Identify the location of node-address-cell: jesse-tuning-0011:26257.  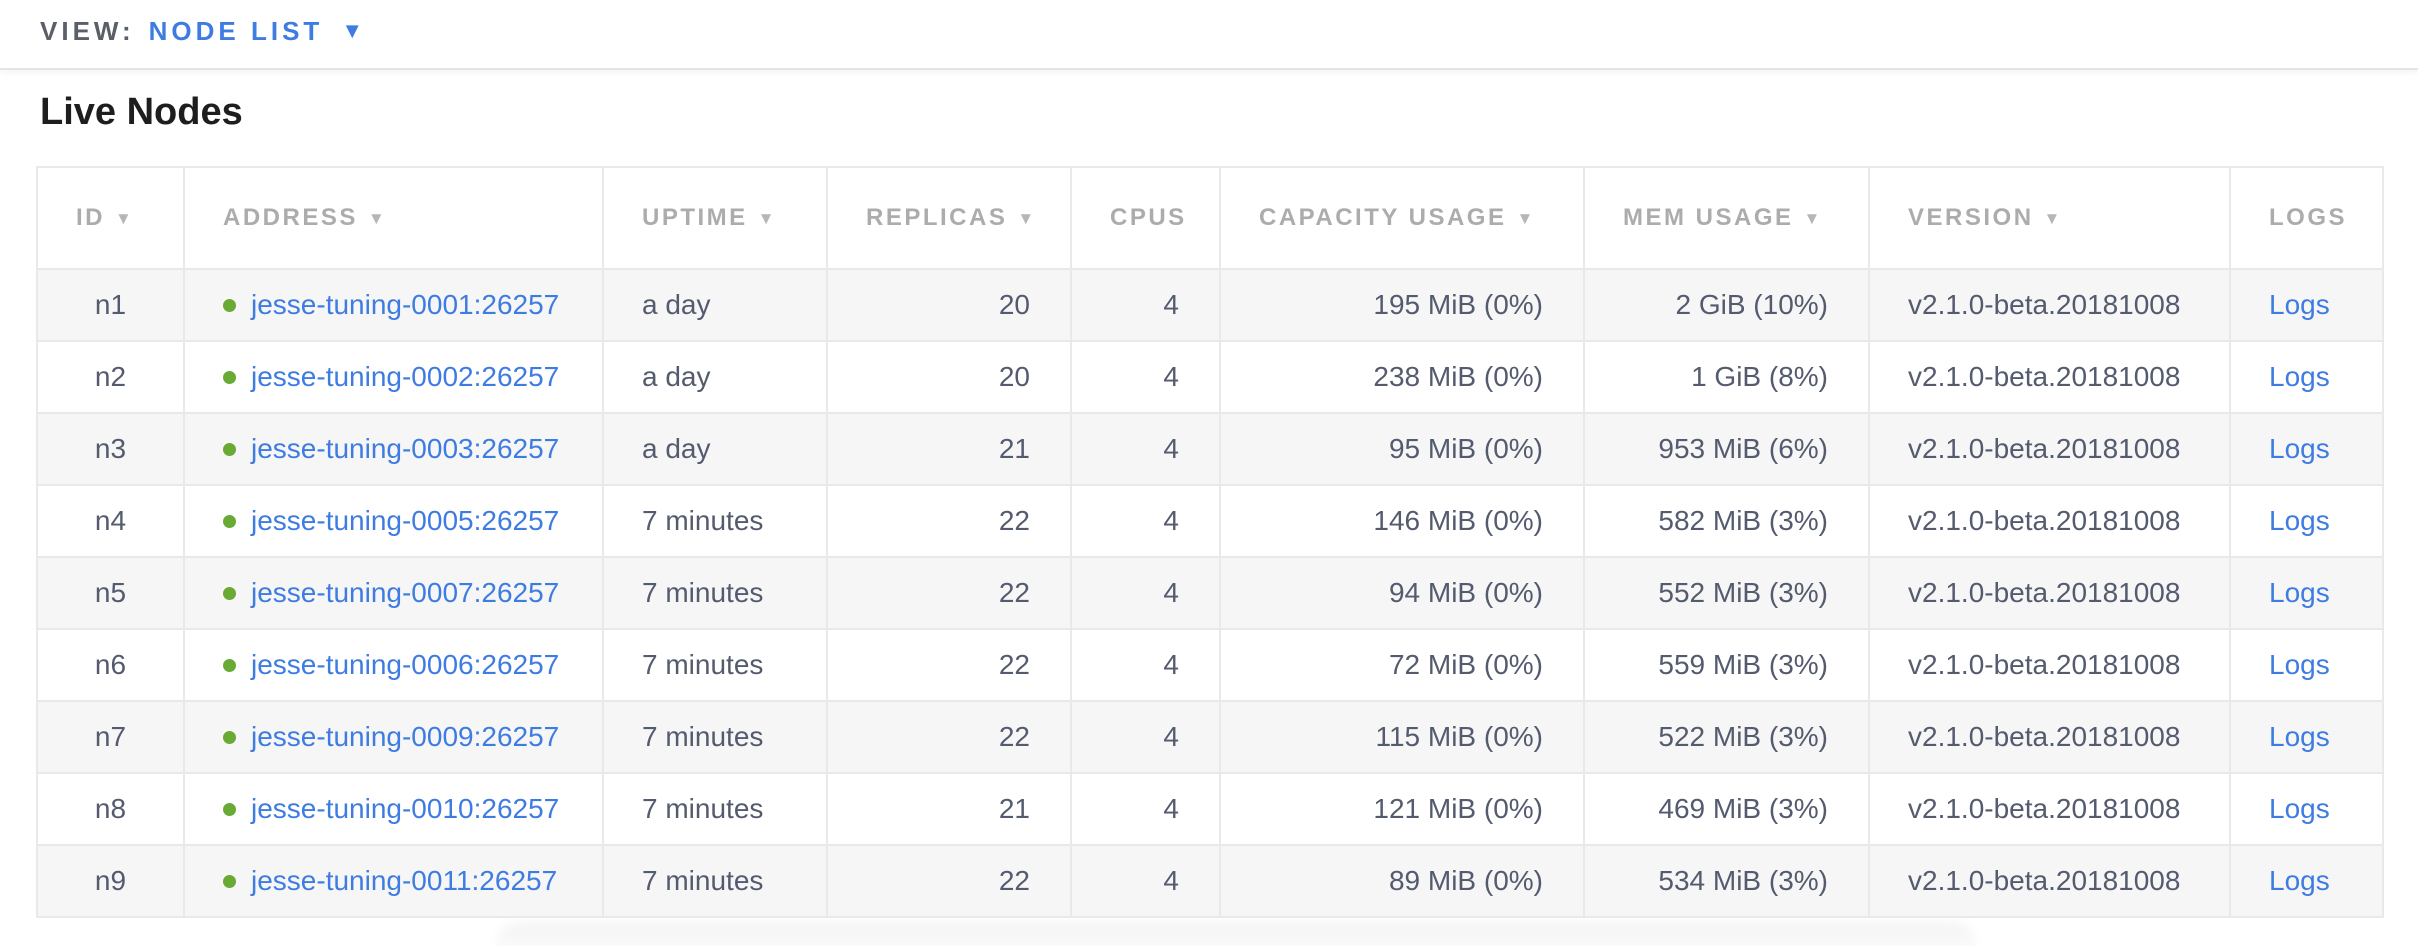
(393, 880).